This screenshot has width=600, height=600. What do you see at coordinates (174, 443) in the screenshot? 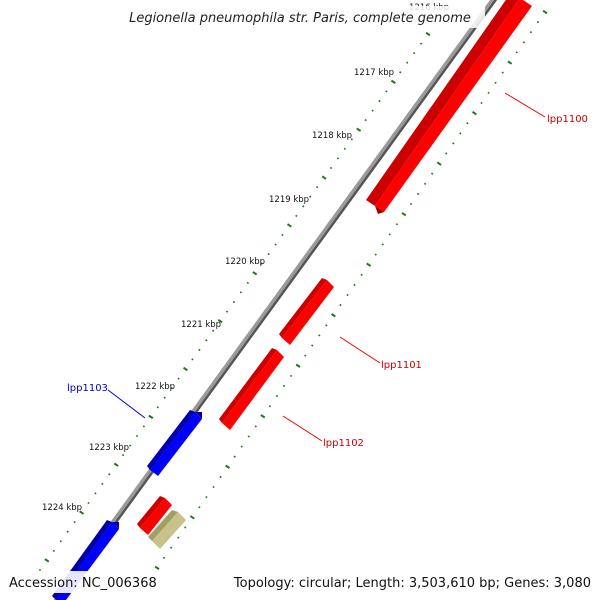
I see `gene-lpp1103` at bounding box center [174, 443].